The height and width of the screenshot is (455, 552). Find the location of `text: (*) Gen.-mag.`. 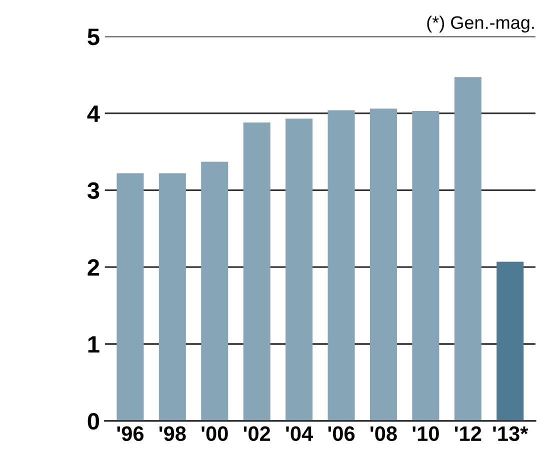

text: (*) Gen.-mag. is located at coordinates (480, 24).